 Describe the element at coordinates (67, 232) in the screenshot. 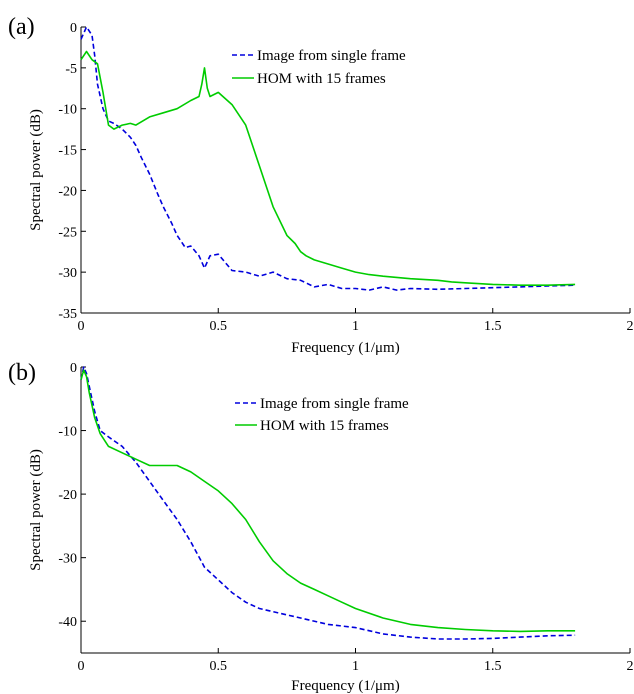

I see `y-tick-label: -25` at that location.